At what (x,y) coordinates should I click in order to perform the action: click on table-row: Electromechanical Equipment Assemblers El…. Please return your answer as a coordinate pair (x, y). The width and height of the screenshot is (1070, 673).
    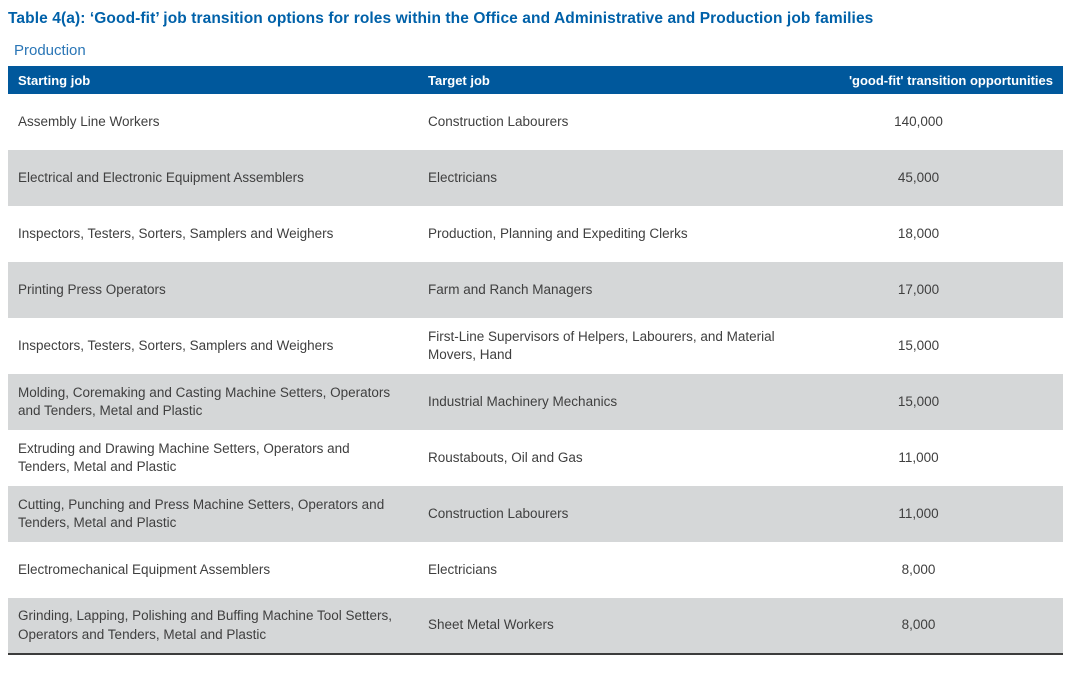
    Looking at the image, I should click on (535, 570).